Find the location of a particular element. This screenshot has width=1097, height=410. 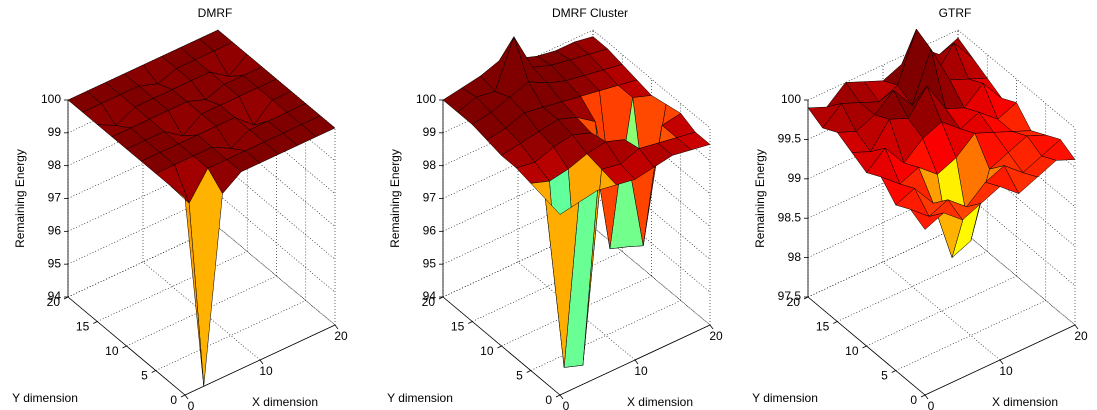

z-tick-label: 94 is located at coordinates (430, 296).